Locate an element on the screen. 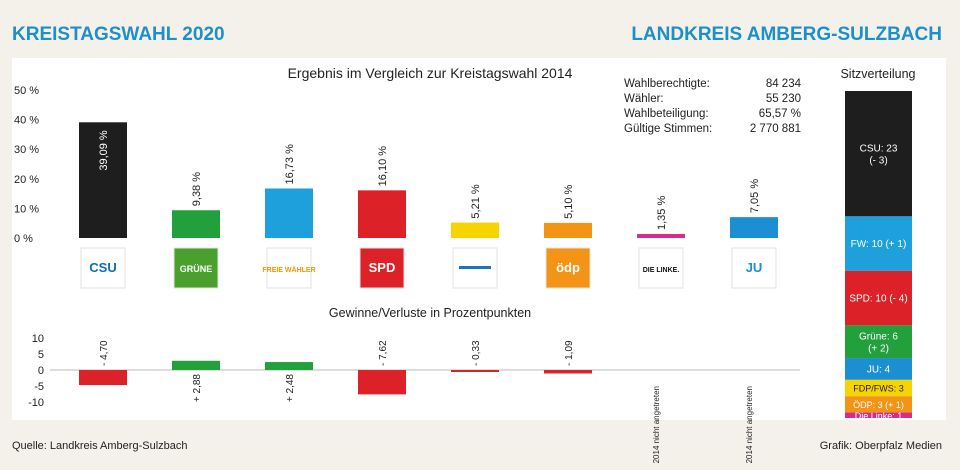 This screenshot has width=960, height=470. gruene-logo: GRÜNE is located at coordinates (196, 268).